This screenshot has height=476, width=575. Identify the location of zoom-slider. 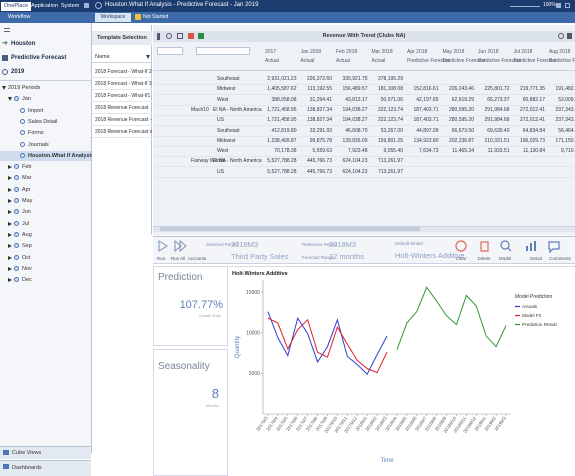
(525, 6).